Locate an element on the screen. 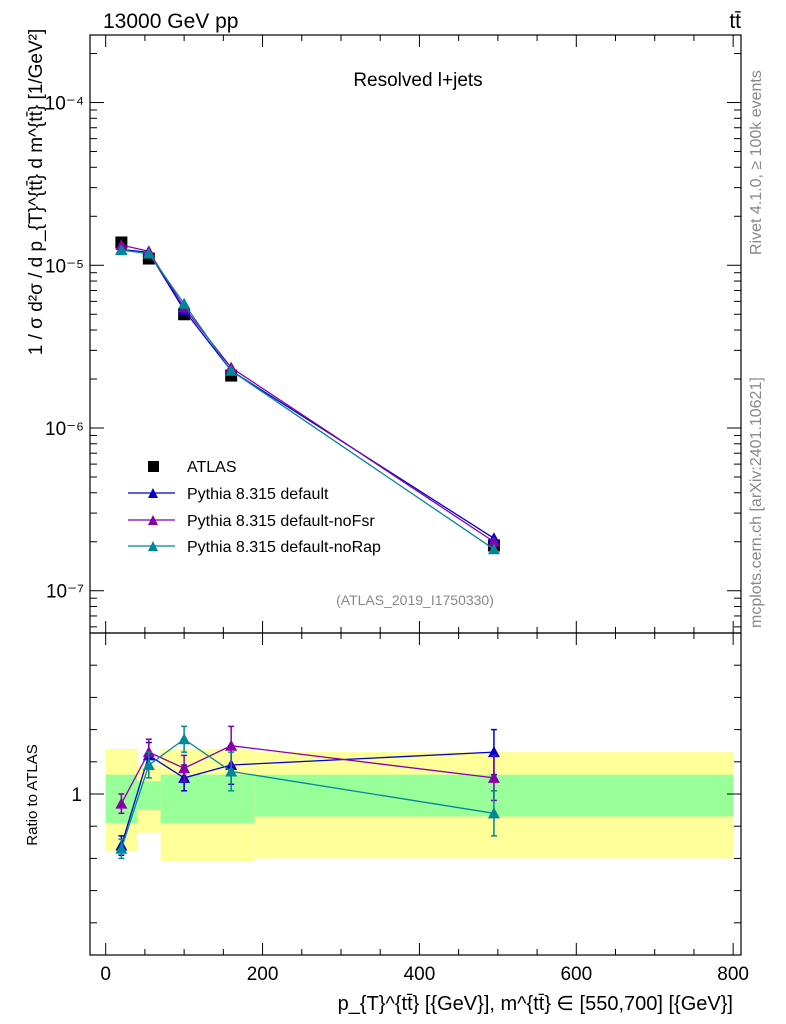 The height and width of the screenshot is (1024, 786). legend-marker-default is located at coordinates (153, 493).